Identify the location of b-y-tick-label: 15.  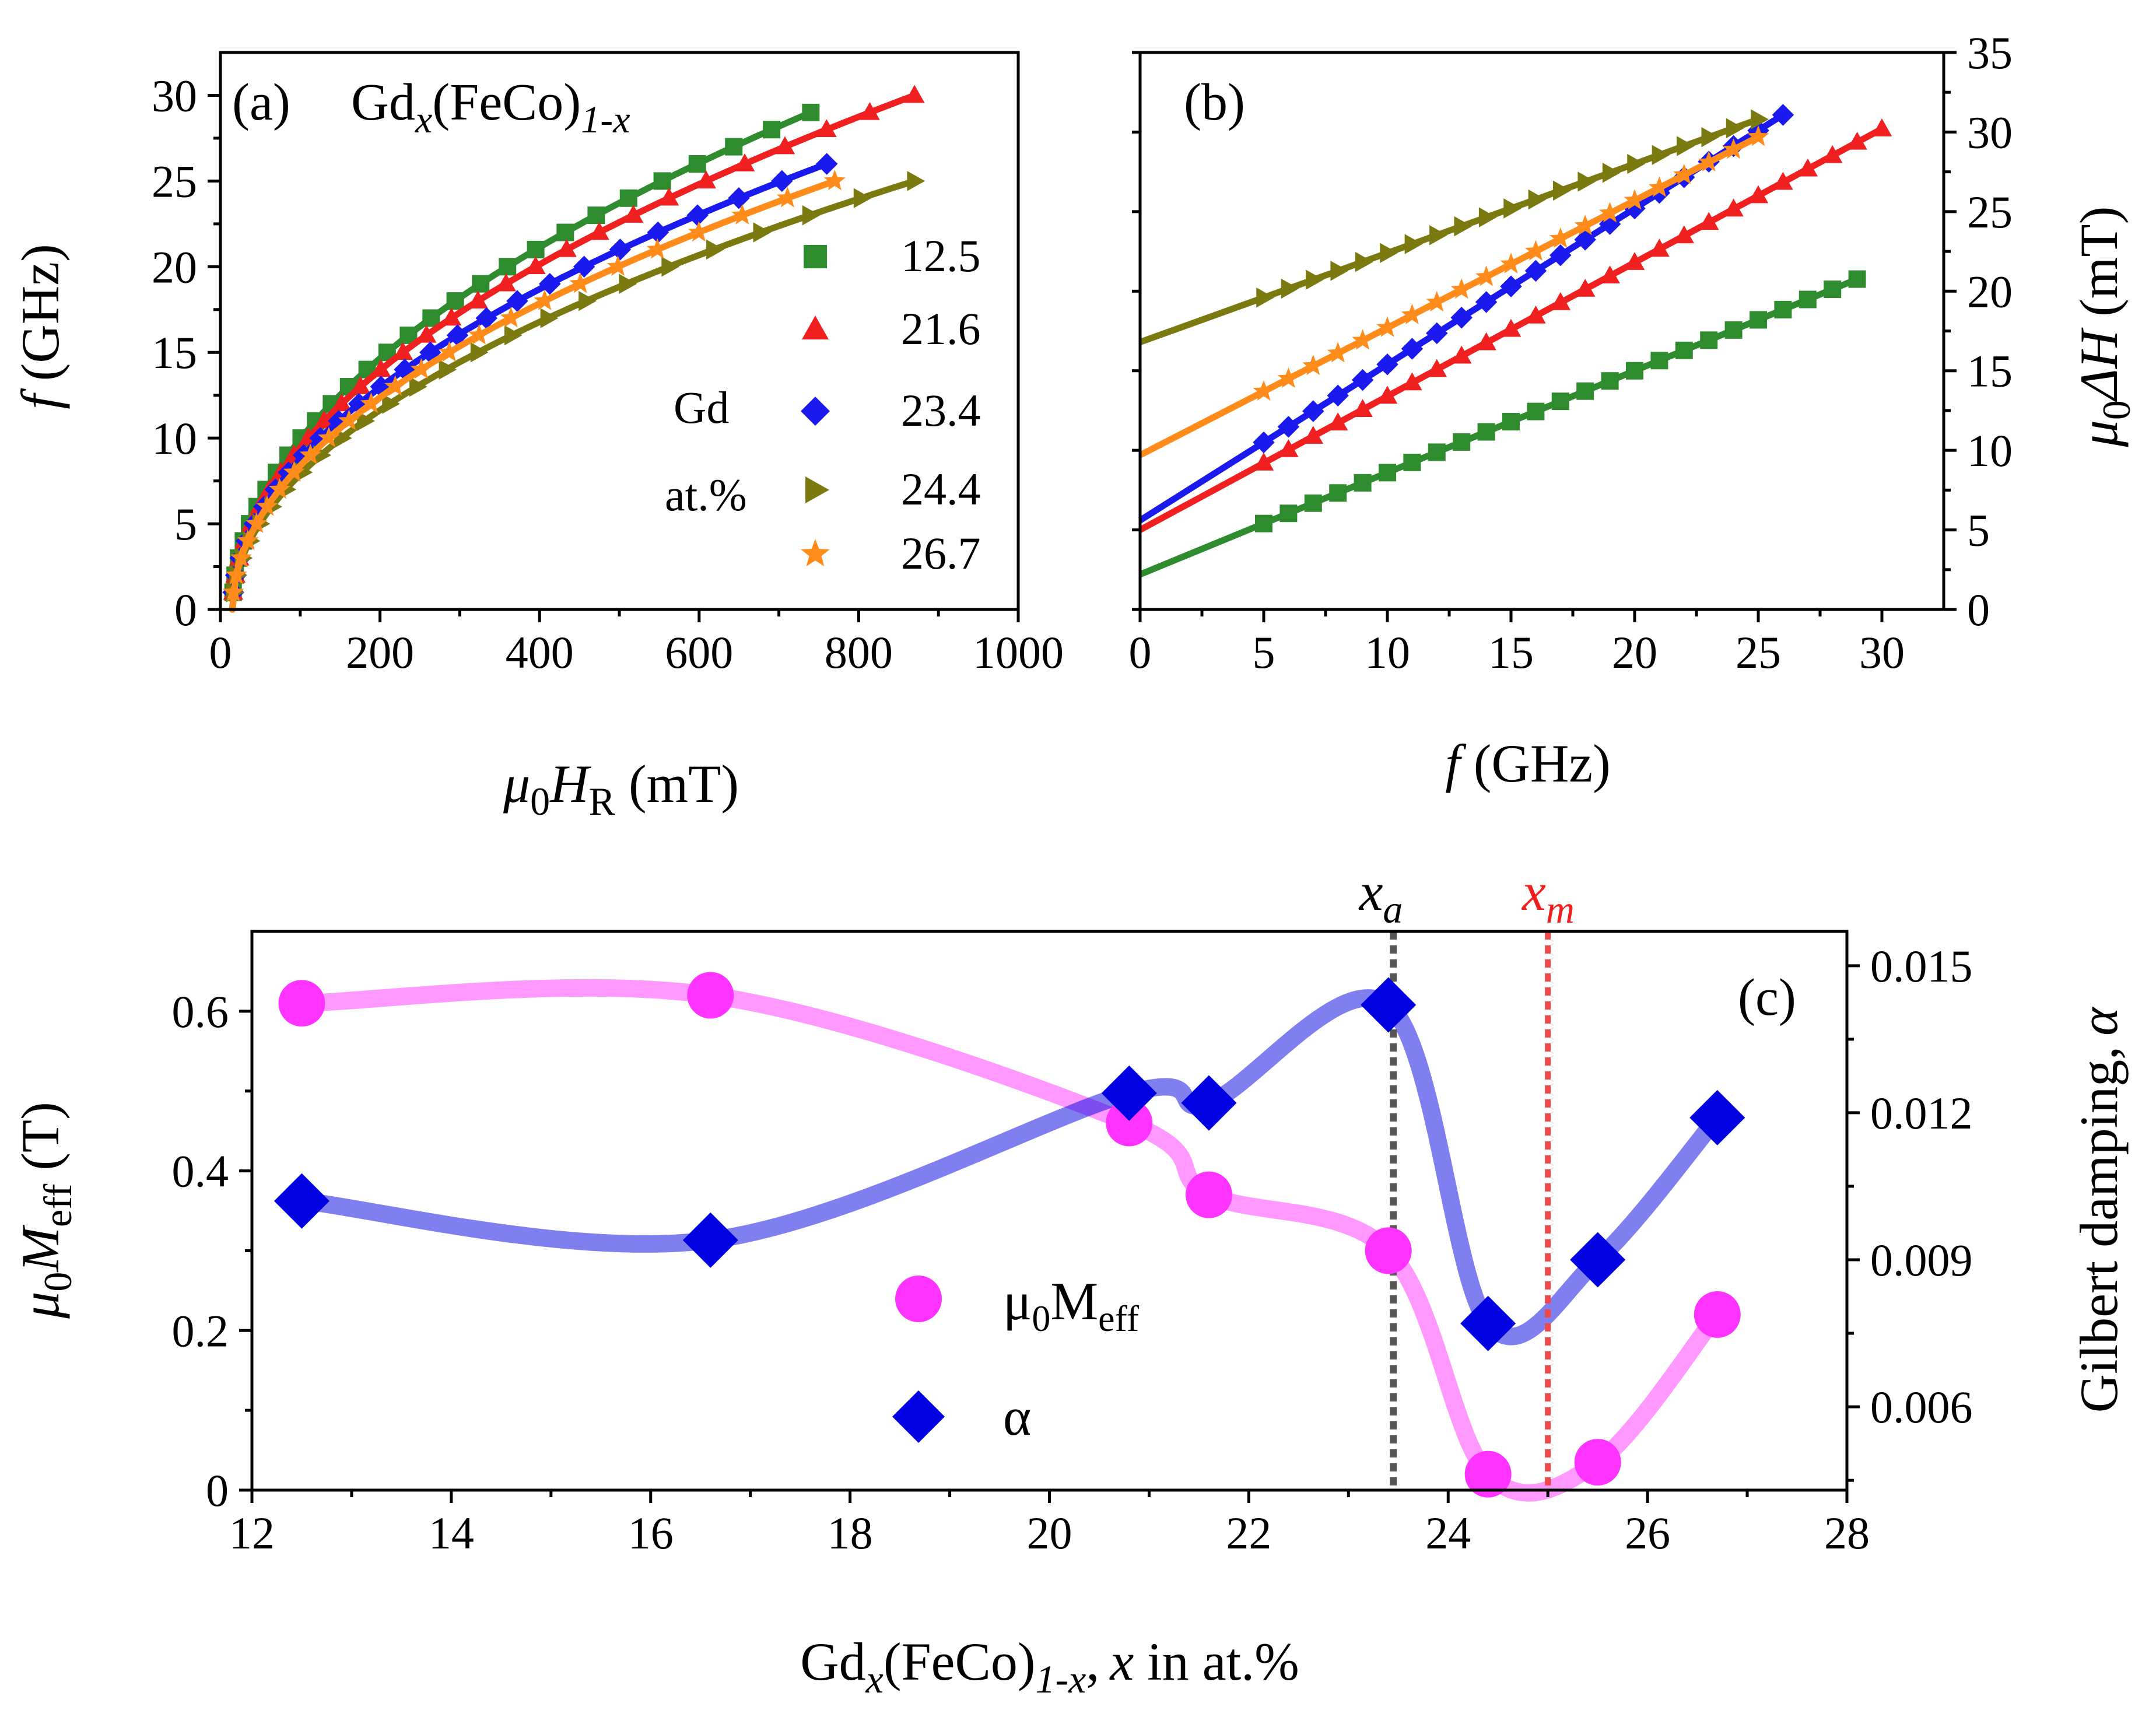
(1990, 372).